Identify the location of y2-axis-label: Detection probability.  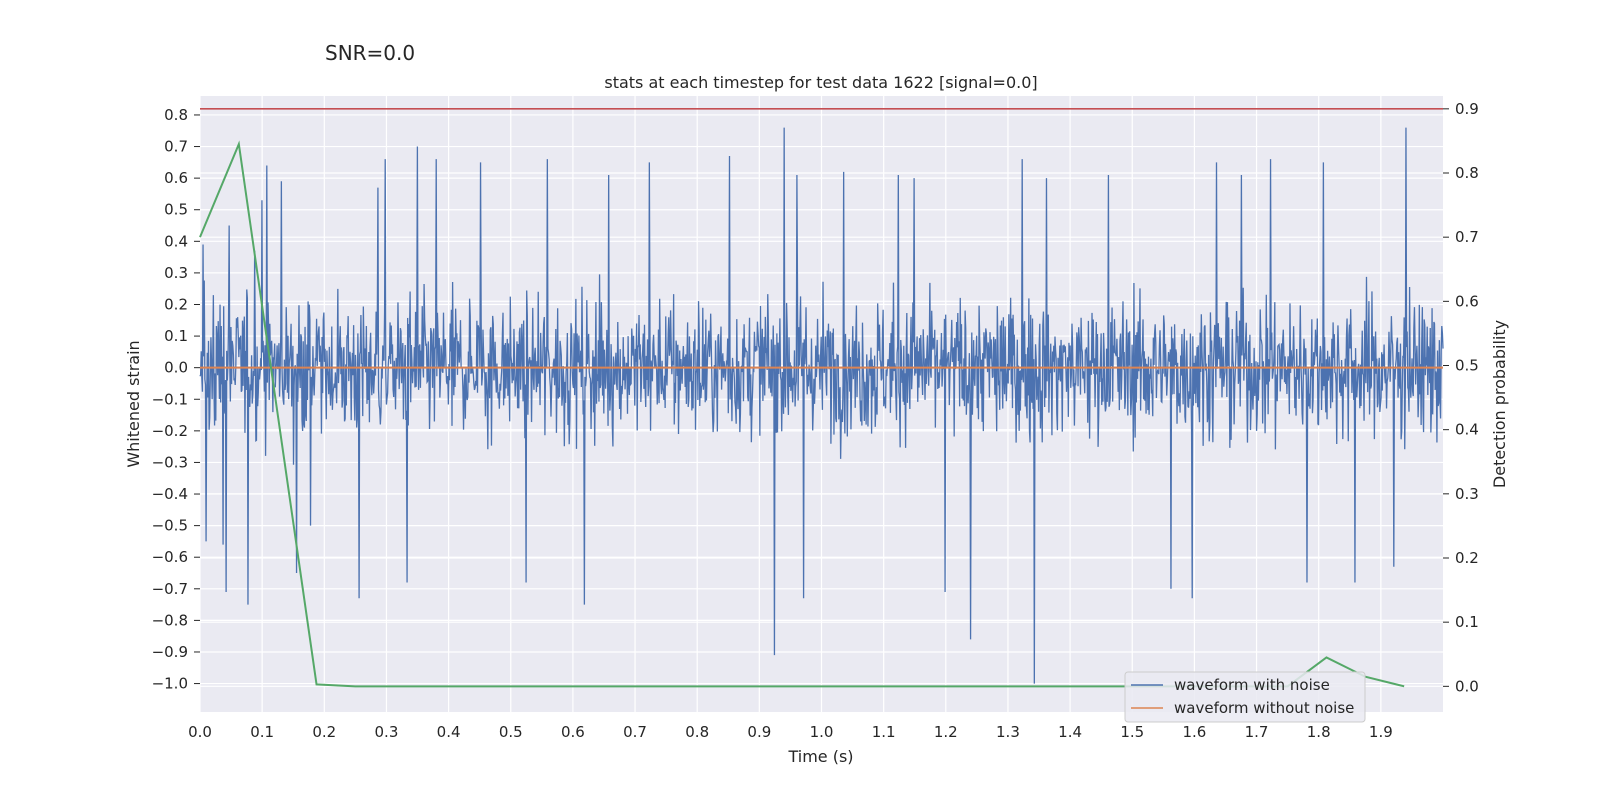
(1499, 404).